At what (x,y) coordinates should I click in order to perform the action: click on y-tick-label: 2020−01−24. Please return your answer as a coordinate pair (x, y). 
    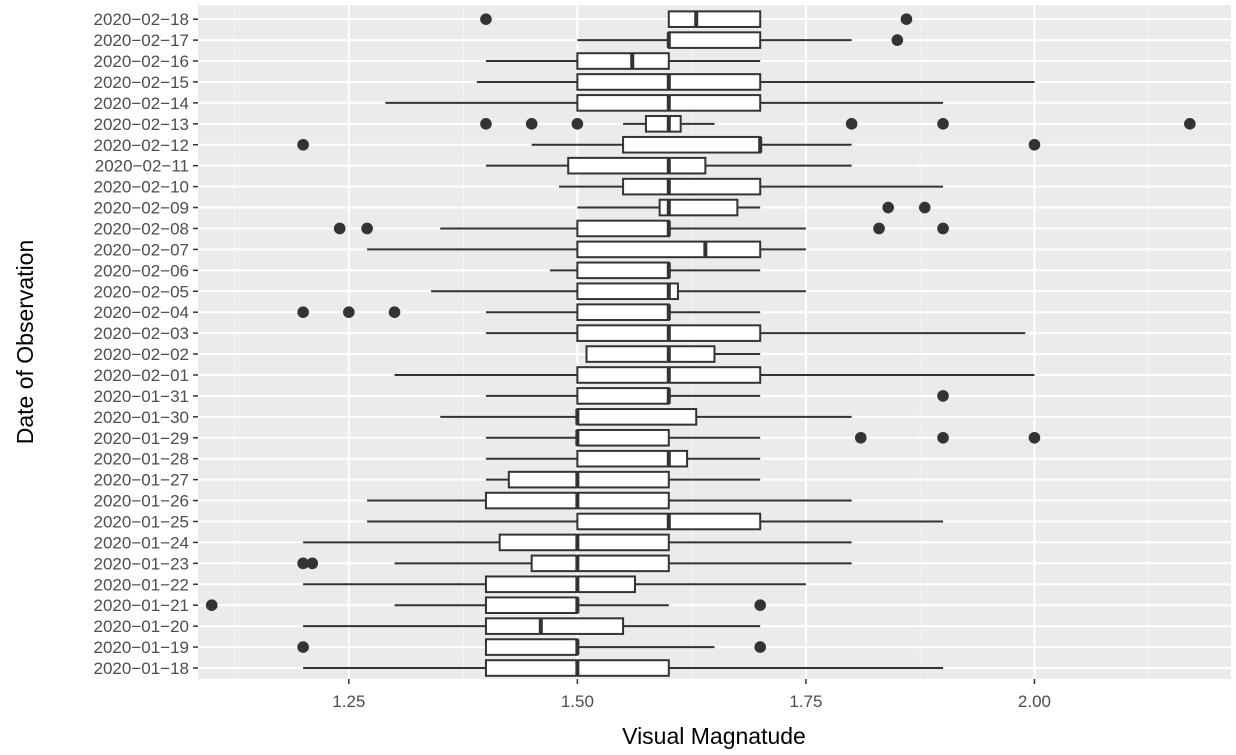
    Looking at the image, I should click on (142, 542).